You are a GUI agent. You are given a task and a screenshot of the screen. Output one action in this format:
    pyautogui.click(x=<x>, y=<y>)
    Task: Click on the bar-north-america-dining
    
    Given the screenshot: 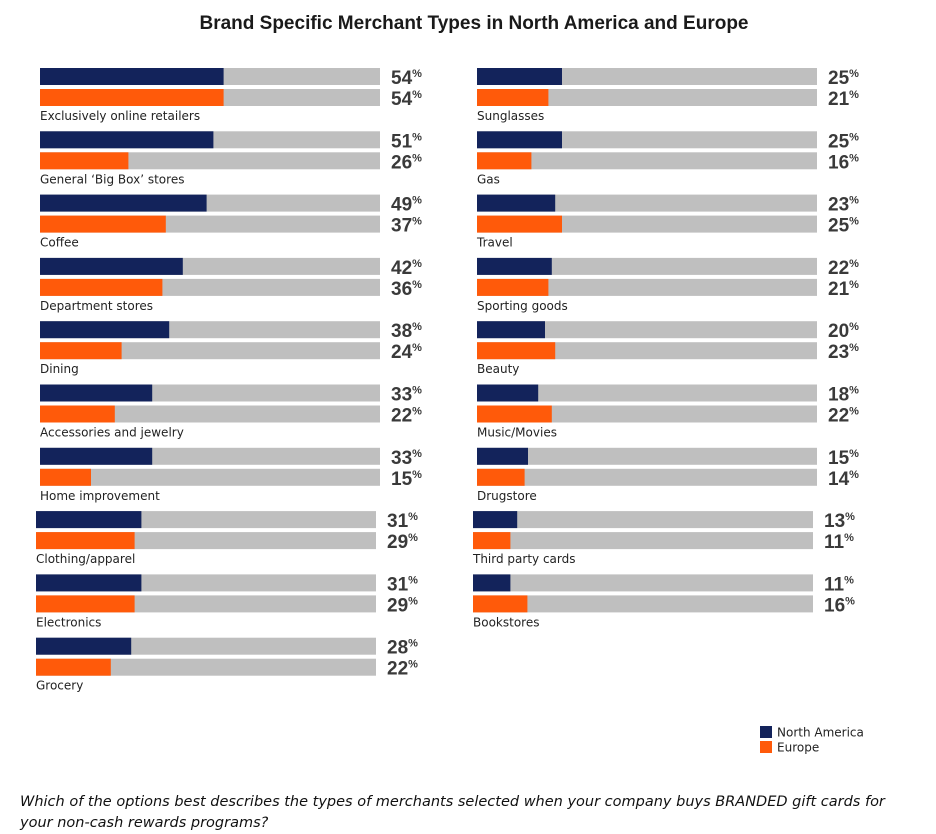 What is the action you would take?
    pyautogui.click(x=105, y=330)
    